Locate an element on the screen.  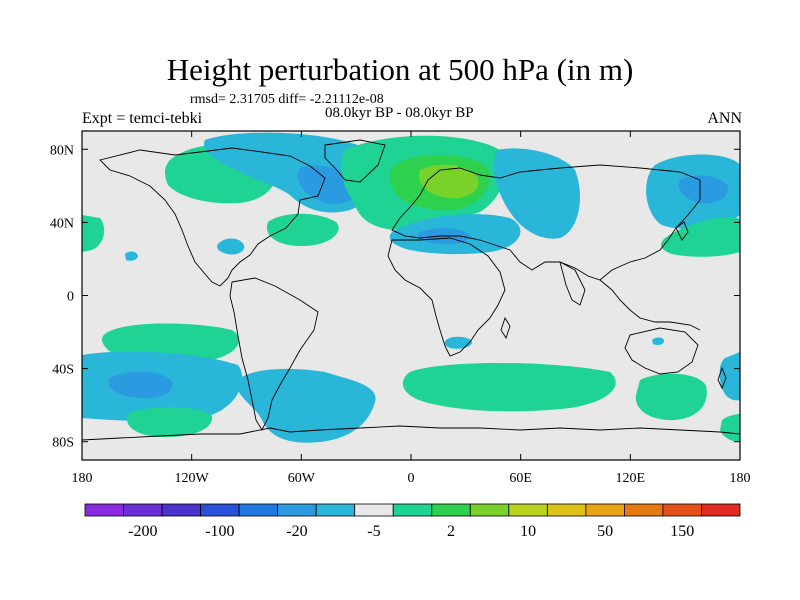
colorbar-label: -100 is located at coordinates (219, 531).